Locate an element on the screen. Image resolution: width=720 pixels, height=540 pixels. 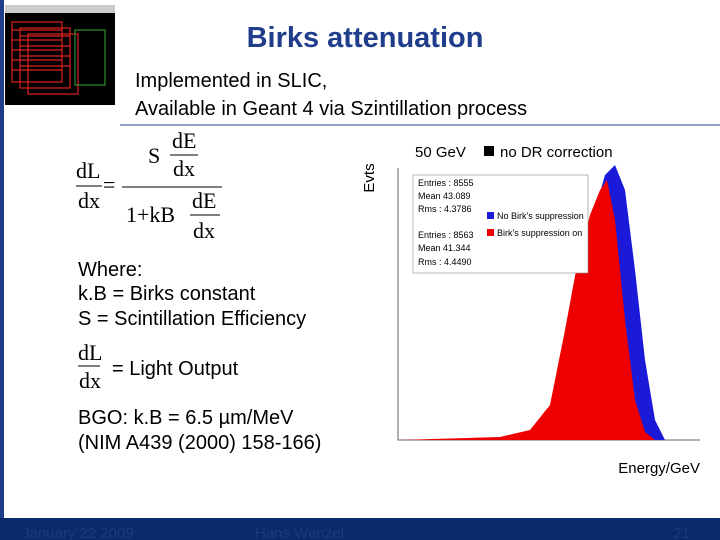
body-text: k.B = Birks constant is located at coordinates (167, 294).